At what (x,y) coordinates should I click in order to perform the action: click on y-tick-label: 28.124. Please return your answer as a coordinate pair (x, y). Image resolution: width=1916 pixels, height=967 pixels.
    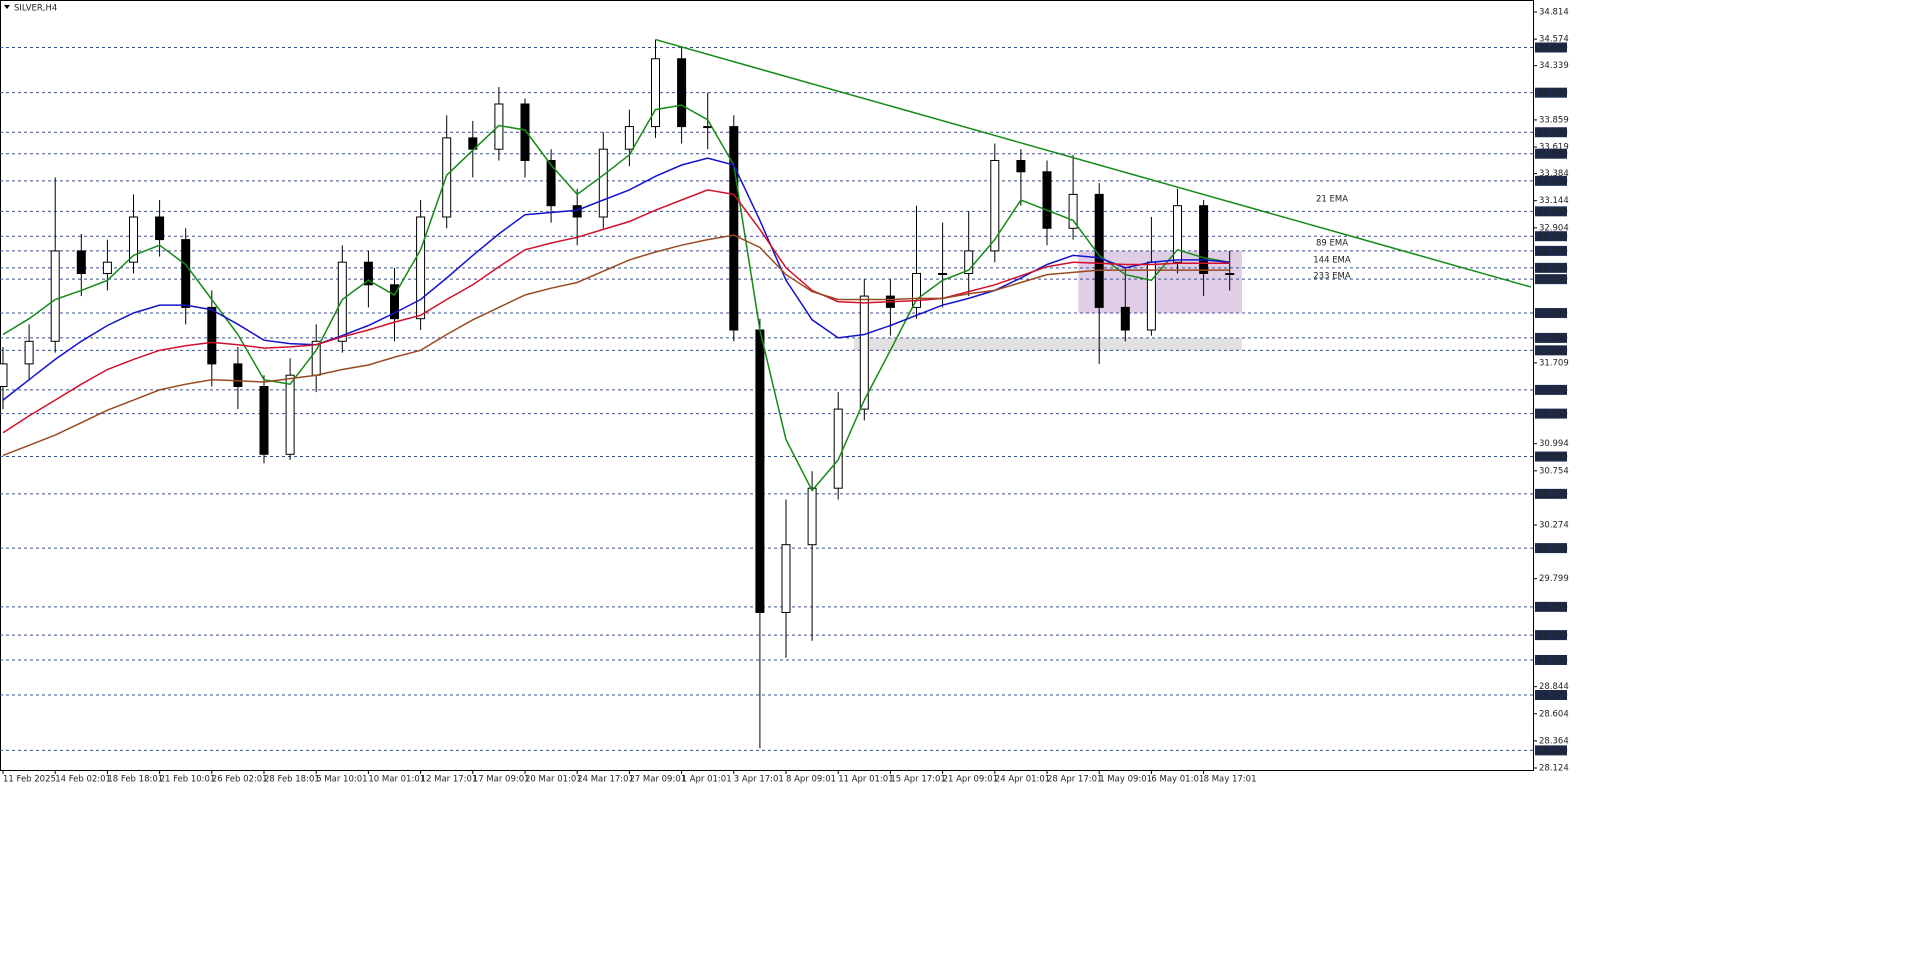
    Looking at the image, I should click on (1554, 769).